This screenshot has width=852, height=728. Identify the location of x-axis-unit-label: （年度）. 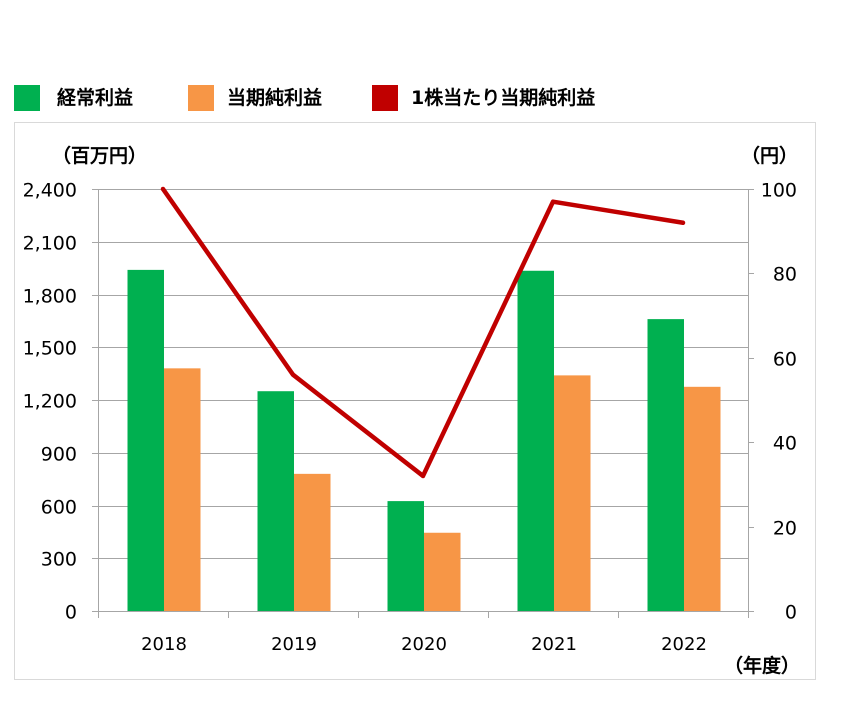
(762, 665).